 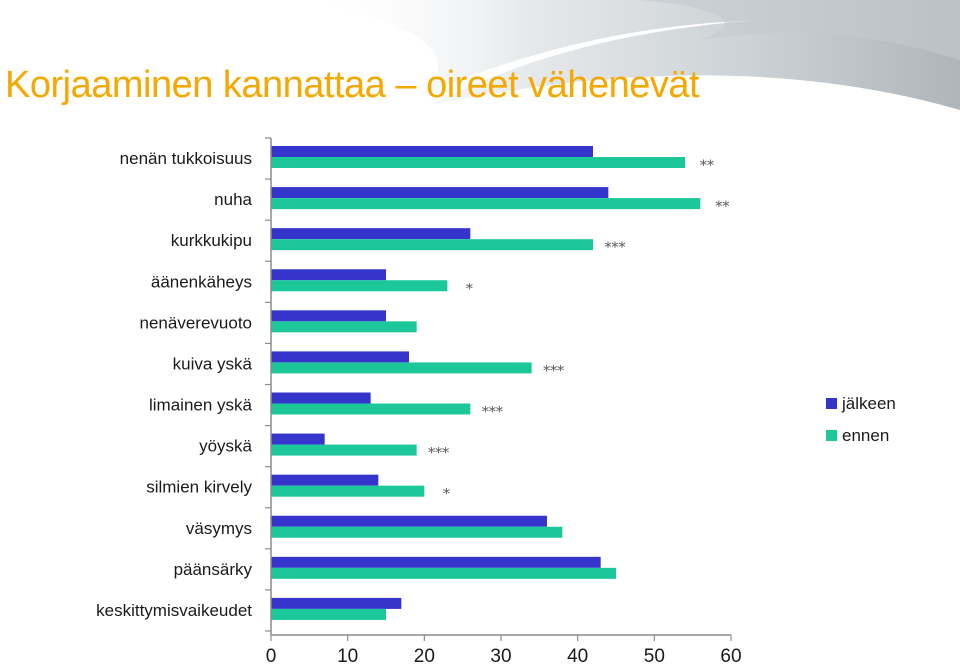 I want to click on category-label: nuha, so click(x=233, y=199).